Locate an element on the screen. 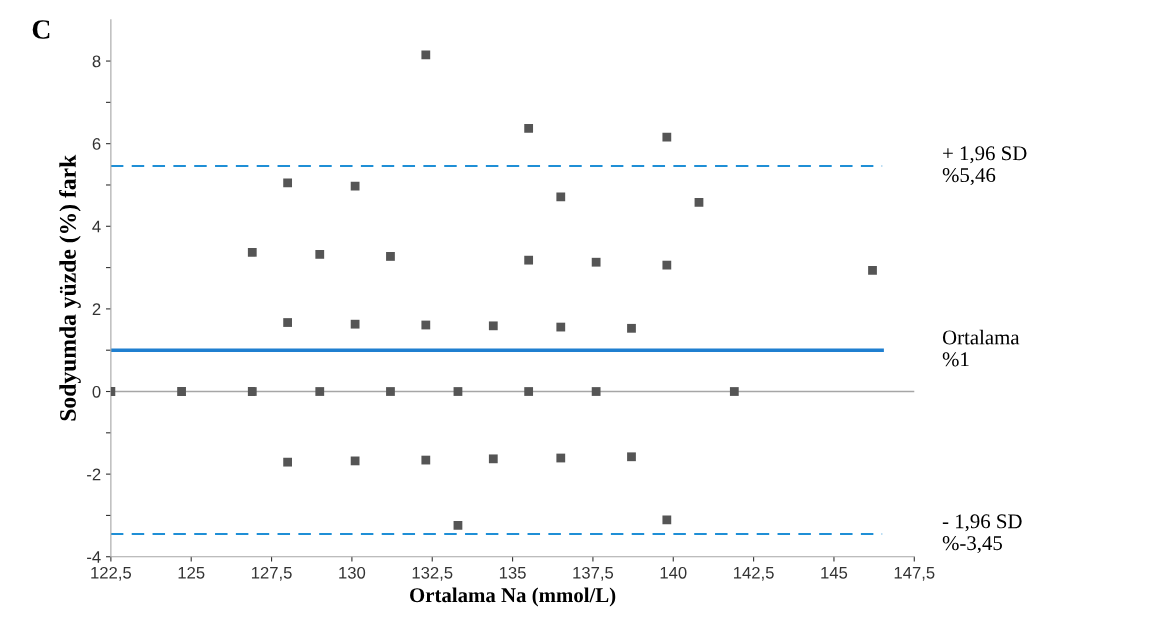  y-tick-label: -2 is located at coordinates (94, 474).